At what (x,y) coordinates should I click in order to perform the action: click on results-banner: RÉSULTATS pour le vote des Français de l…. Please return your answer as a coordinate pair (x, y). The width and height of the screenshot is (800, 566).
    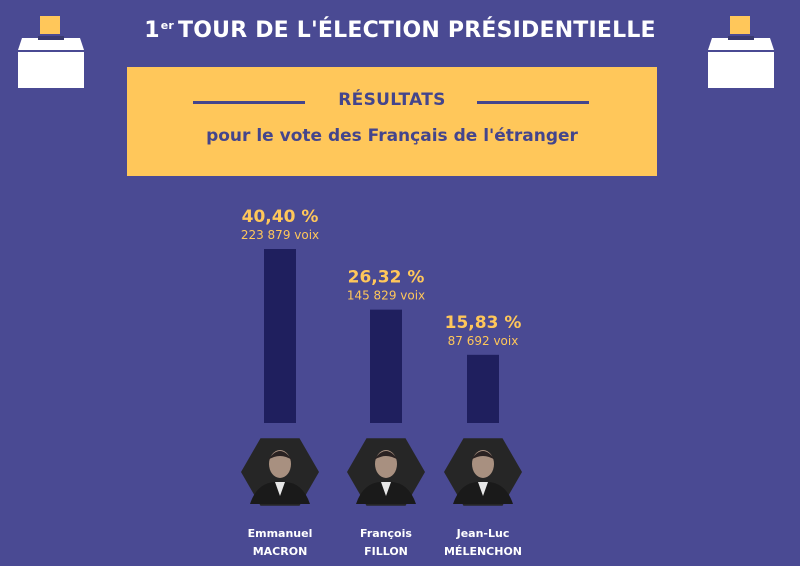
    Looking at the image, I should click on (392, 121).